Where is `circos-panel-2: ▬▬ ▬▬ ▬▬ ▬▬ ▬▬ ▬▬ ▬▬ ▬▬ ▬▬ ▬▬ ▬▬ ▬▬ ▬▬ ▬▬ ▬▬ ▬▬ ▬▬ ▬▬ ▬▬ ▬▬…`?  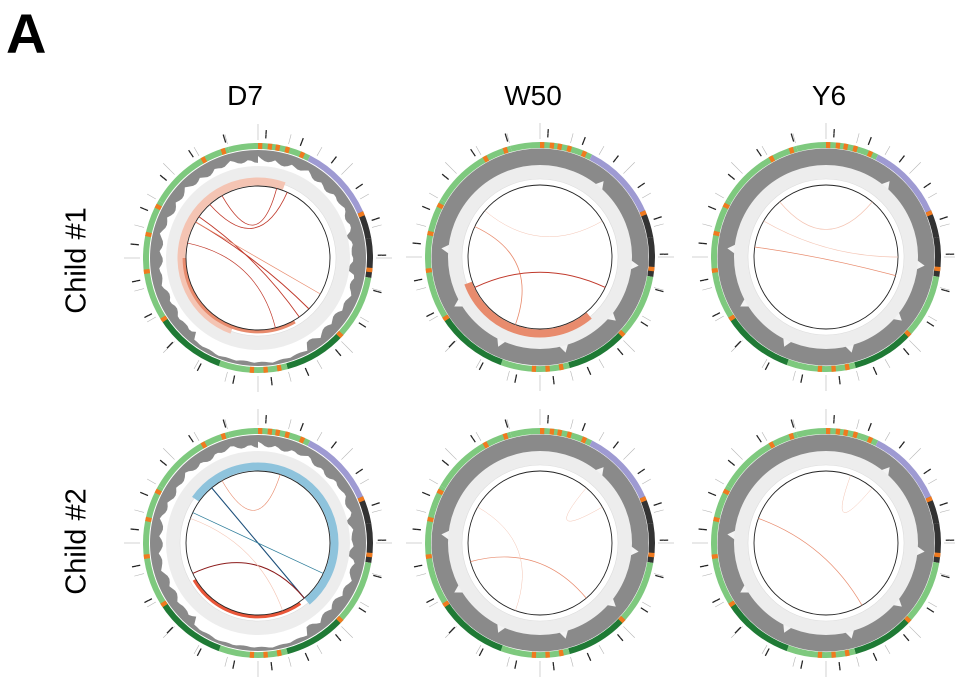
circos-panel-2: ▬▬ ▬▬ ▬▬ ▬▬ ▬▬ ▬▬ ▬▬ ▬▬ ▬▬ ▬▬ ▬▬ ▬▬ ▬▬ ▬▬ ▬▬ ▬▬ ▬▬ ▬▬ ▬▬ ▬▬… is located at coordinates (540, 257).